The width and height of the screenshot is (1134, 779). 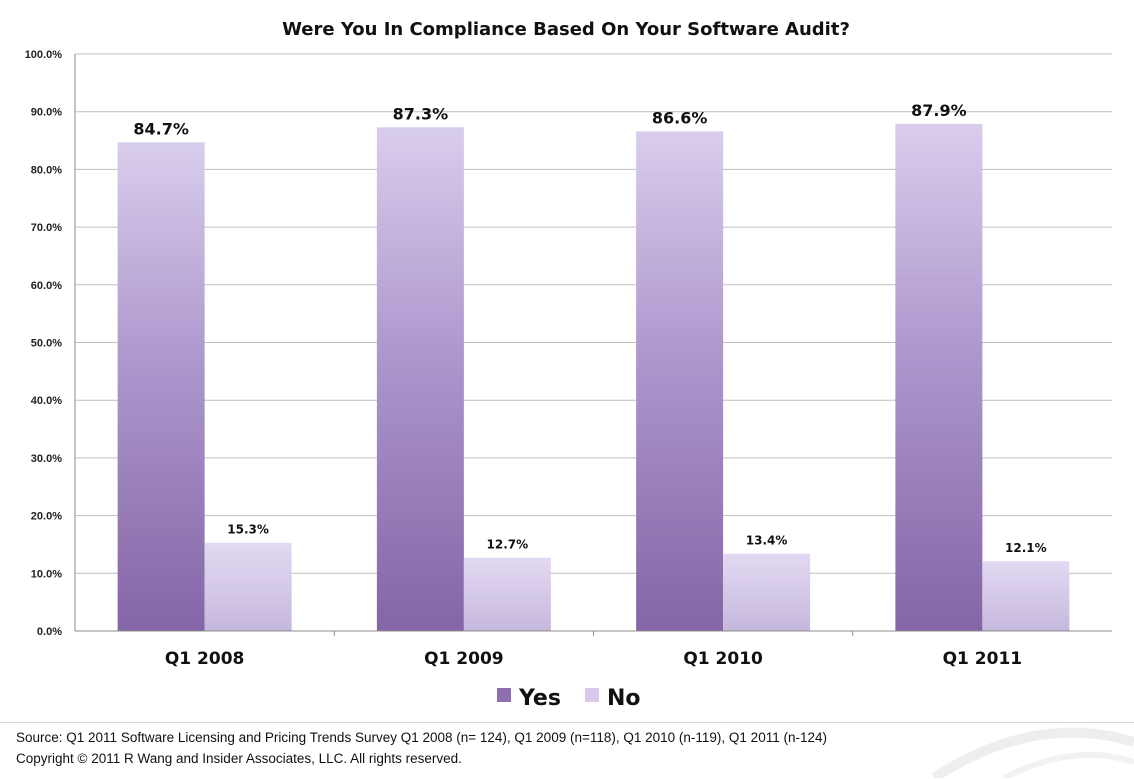 What do you see at coordinates (46, 228) in the screenshot?
I see `y-tick-label: 70.0%` at bounding box center [46, 228].